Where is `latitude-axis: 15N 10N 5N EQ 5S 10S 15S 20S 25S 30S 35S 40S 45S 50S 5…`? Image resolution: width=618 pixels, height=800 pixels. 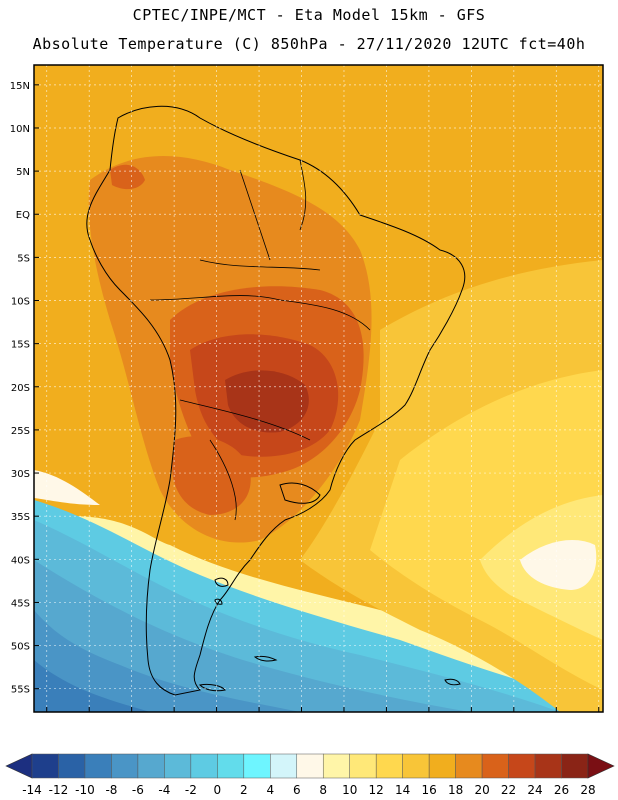 latitude-axis: 15N 10N 5N EQ 5S 10S 15S 20S 25S 30S 35S 40S 45S 50S 5… is located at coordinates (24, 388).